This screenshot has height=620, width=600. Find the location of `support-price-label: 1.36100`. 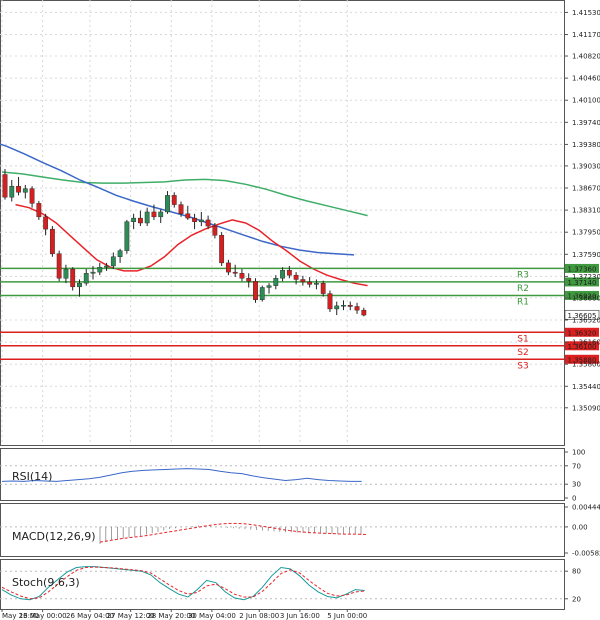

support-price-label: 1.36100 is located at coordinates (582, 347).